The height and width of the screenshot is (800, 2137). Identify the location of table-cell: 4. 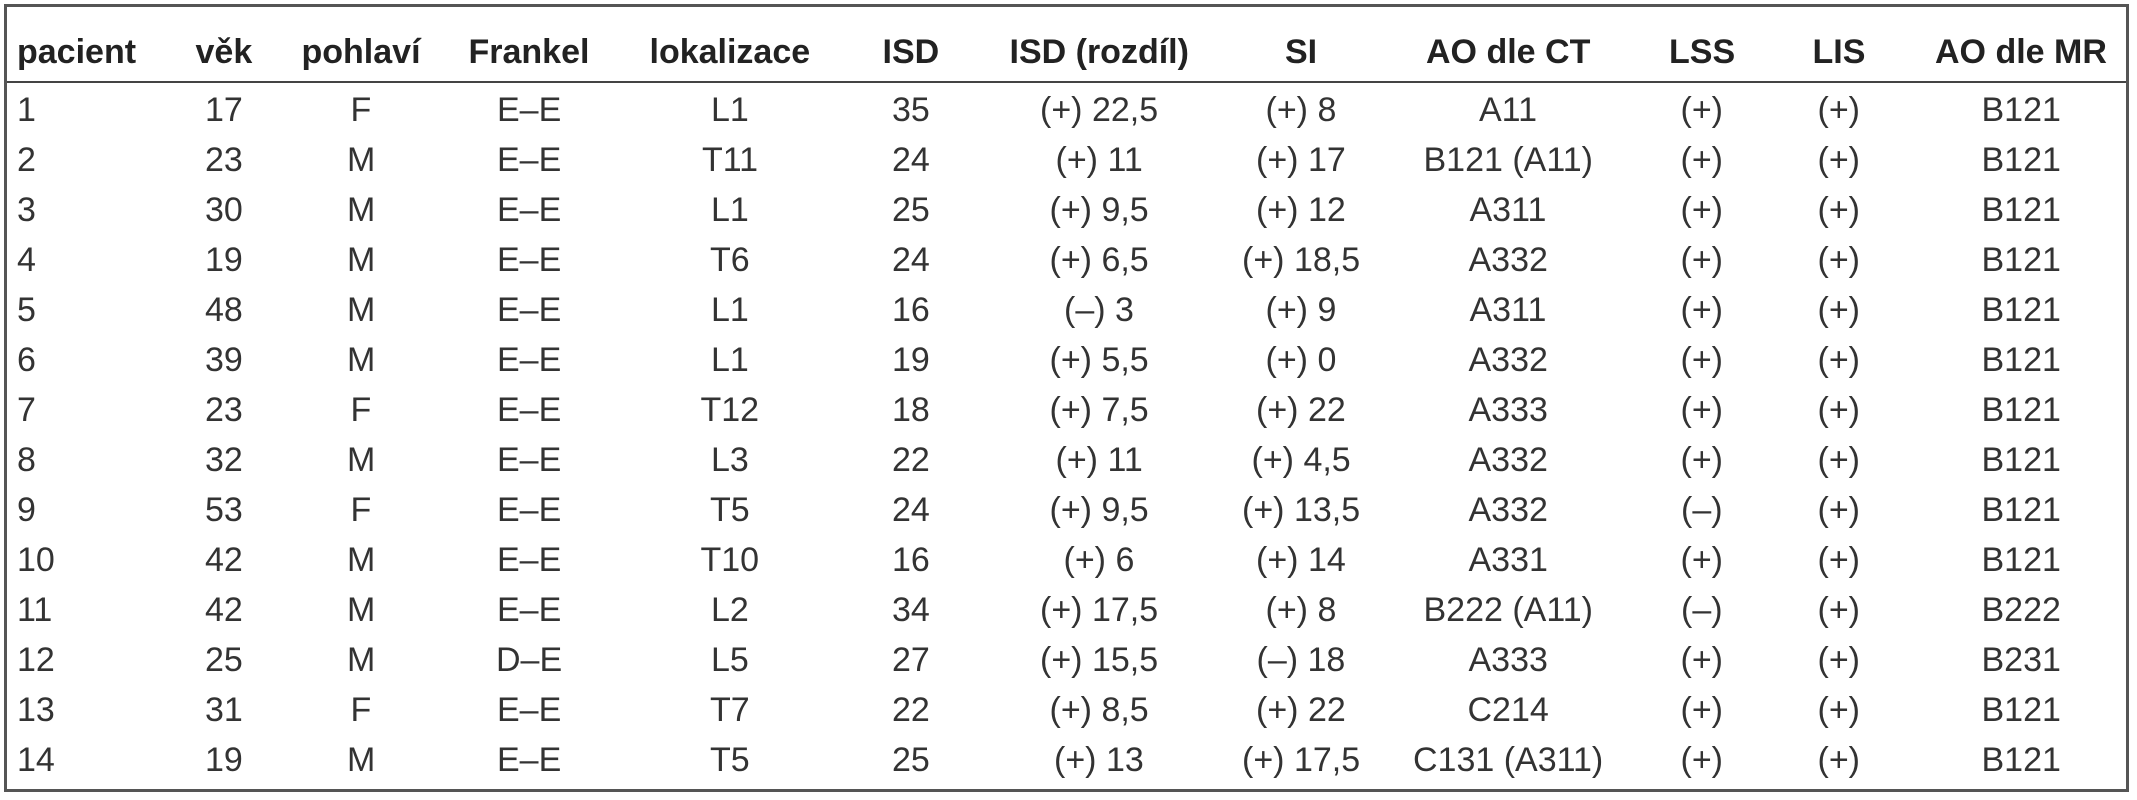
(26, 260).